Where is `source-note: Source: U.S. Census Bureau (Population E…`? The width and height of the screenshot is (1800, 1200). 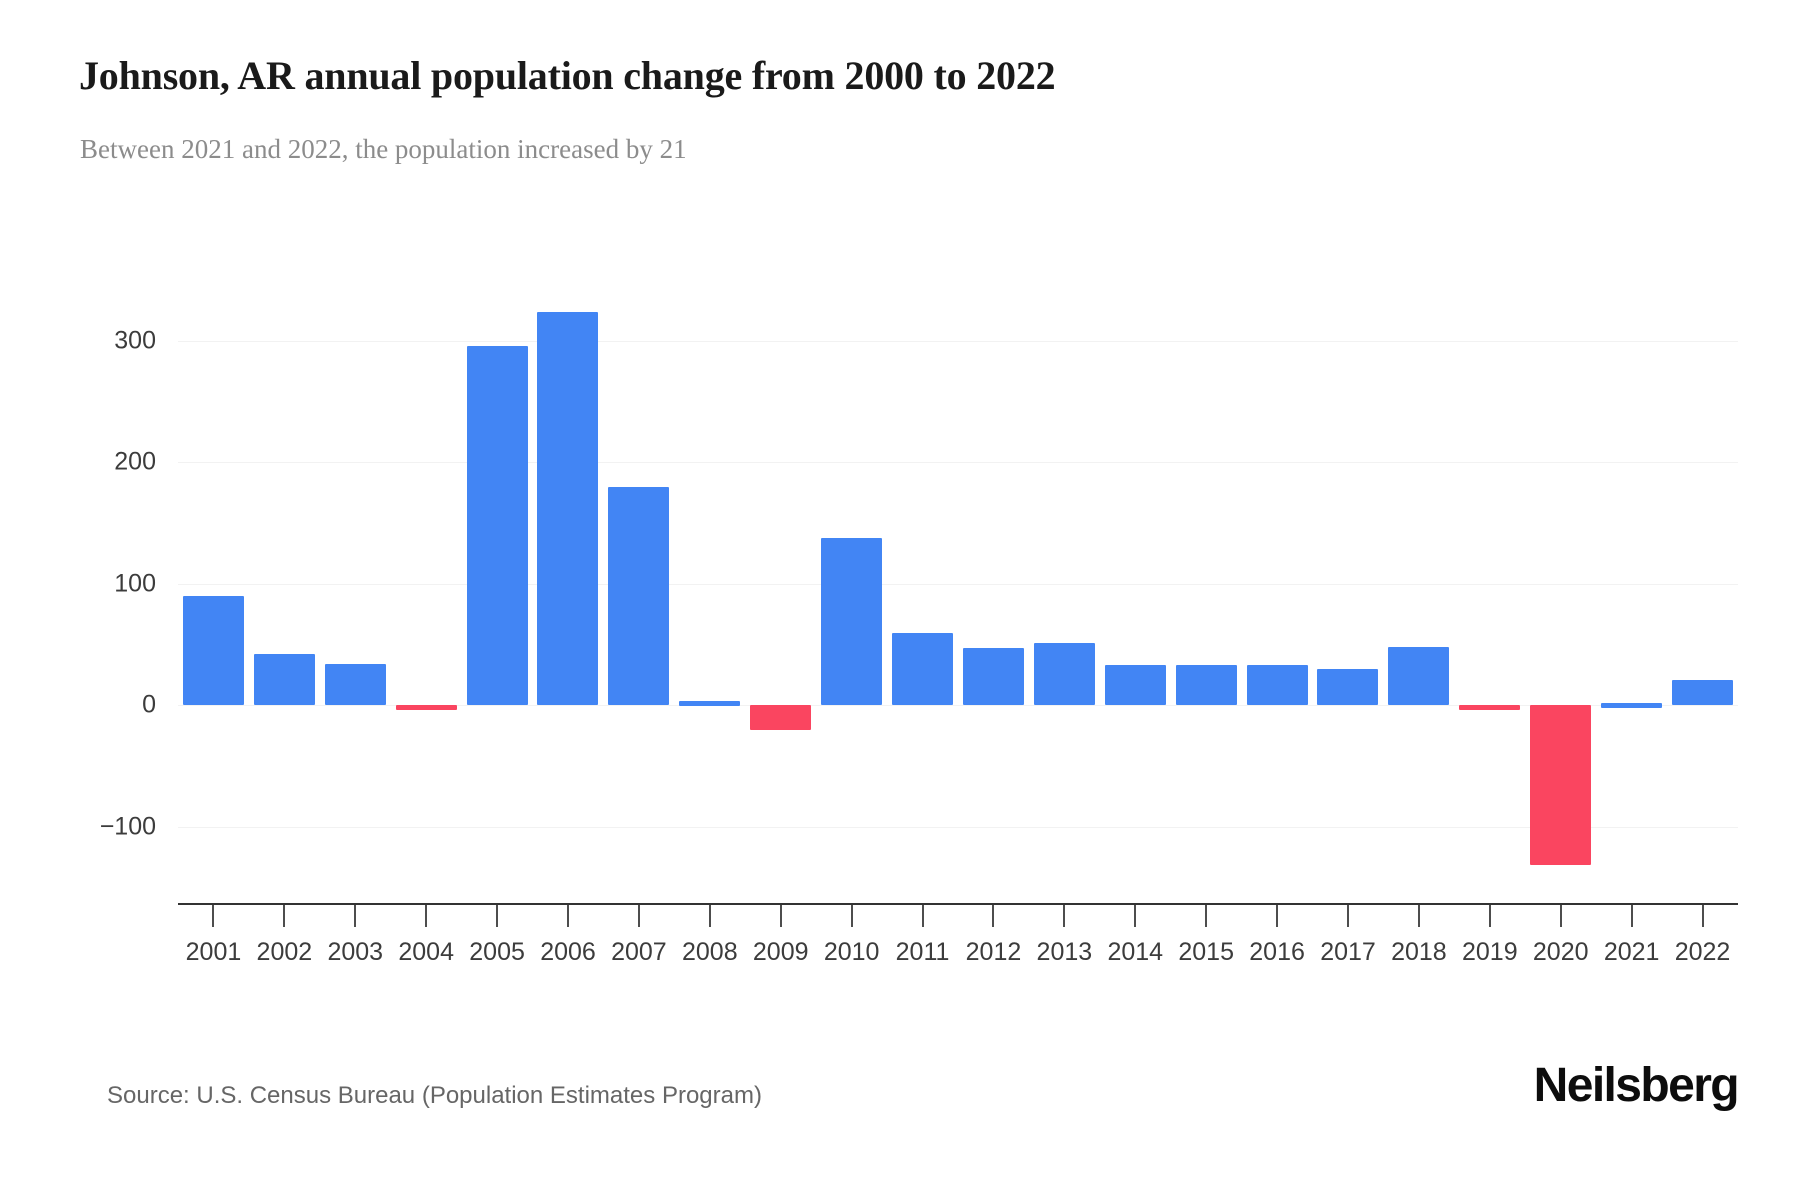
source-note: Source: U.S. Census Bureau (Population E… is located at coordinates (434, 1095).